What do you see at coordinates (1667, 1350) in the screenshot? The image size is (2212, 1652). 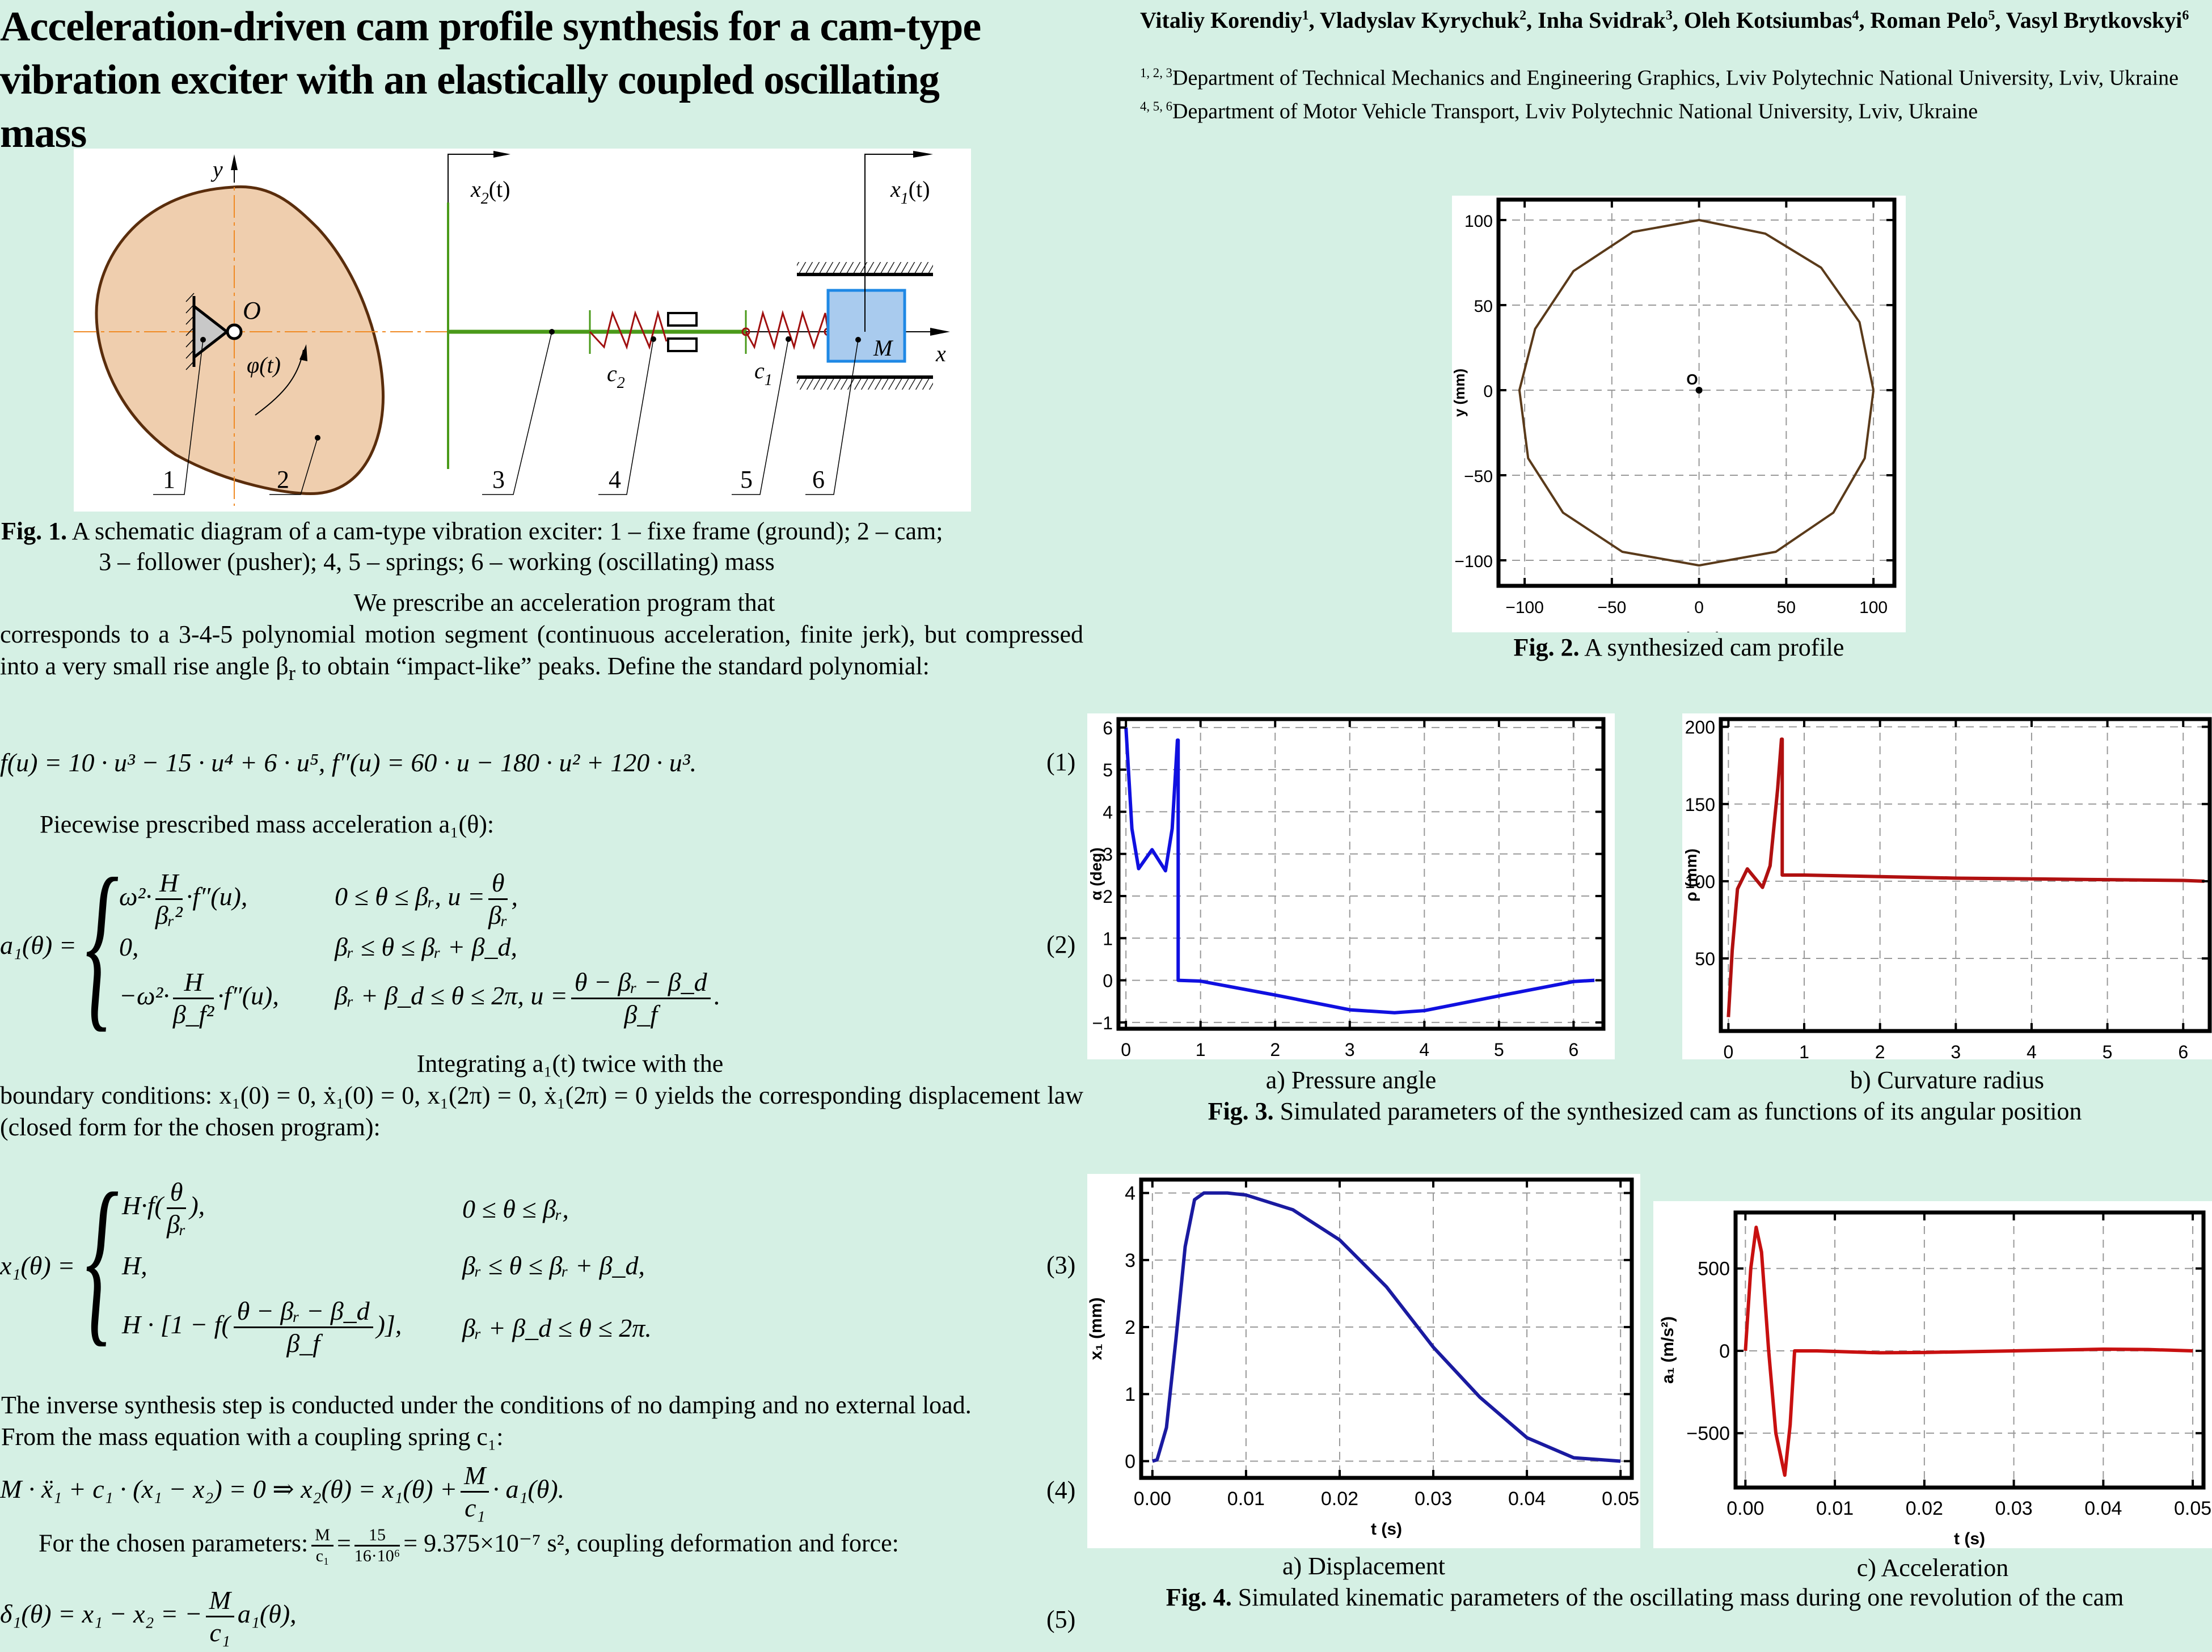 I see `y-axis-label: a₁ (m/s²)` at bounding box center [1667, 1350].